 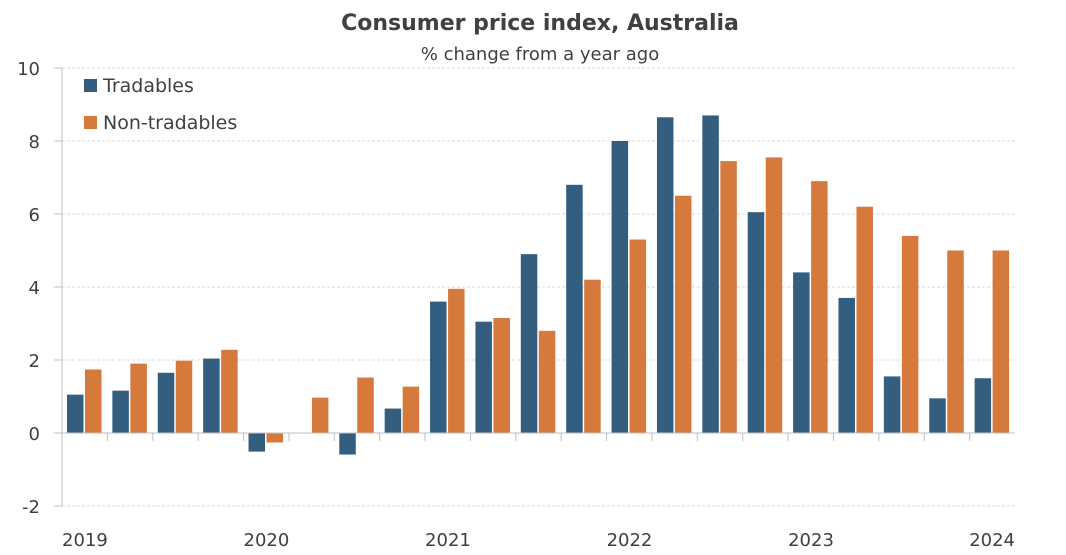 What do you see at coordinates (148, 86) in the screenshot?
I see `legend-label: Tradables` at bounding box center [148, 86].